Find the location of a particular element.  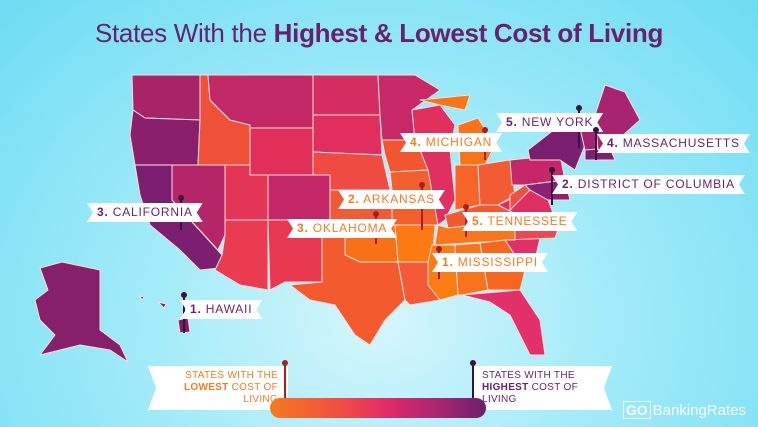

legend-lowest-line1: STATES WITH THE is located at coordinates (231, 375).